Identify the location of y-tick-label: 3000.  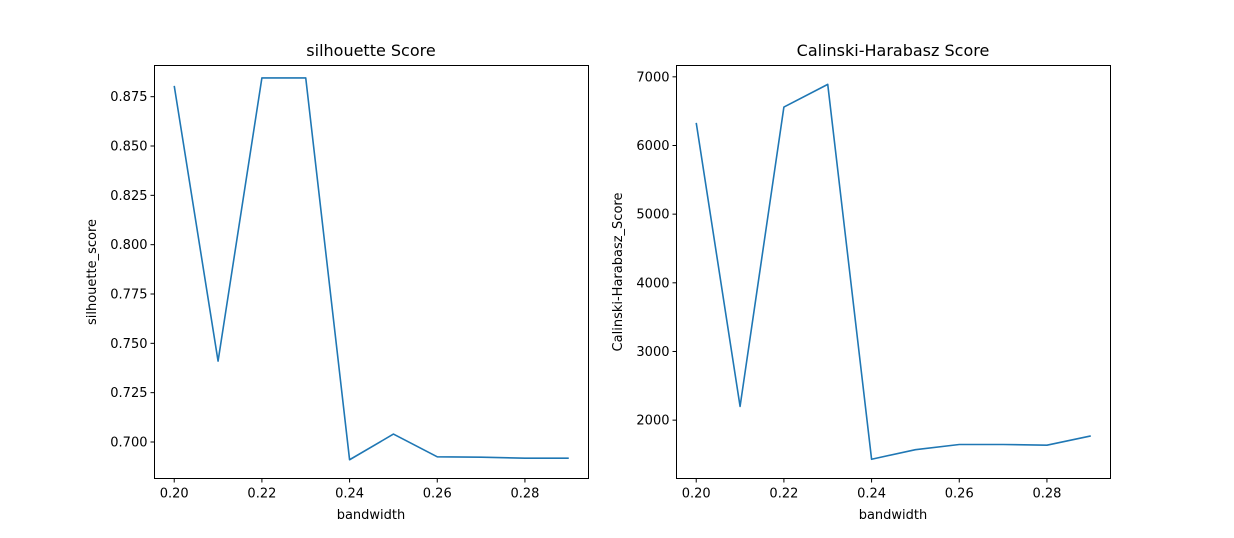
(652, 352).